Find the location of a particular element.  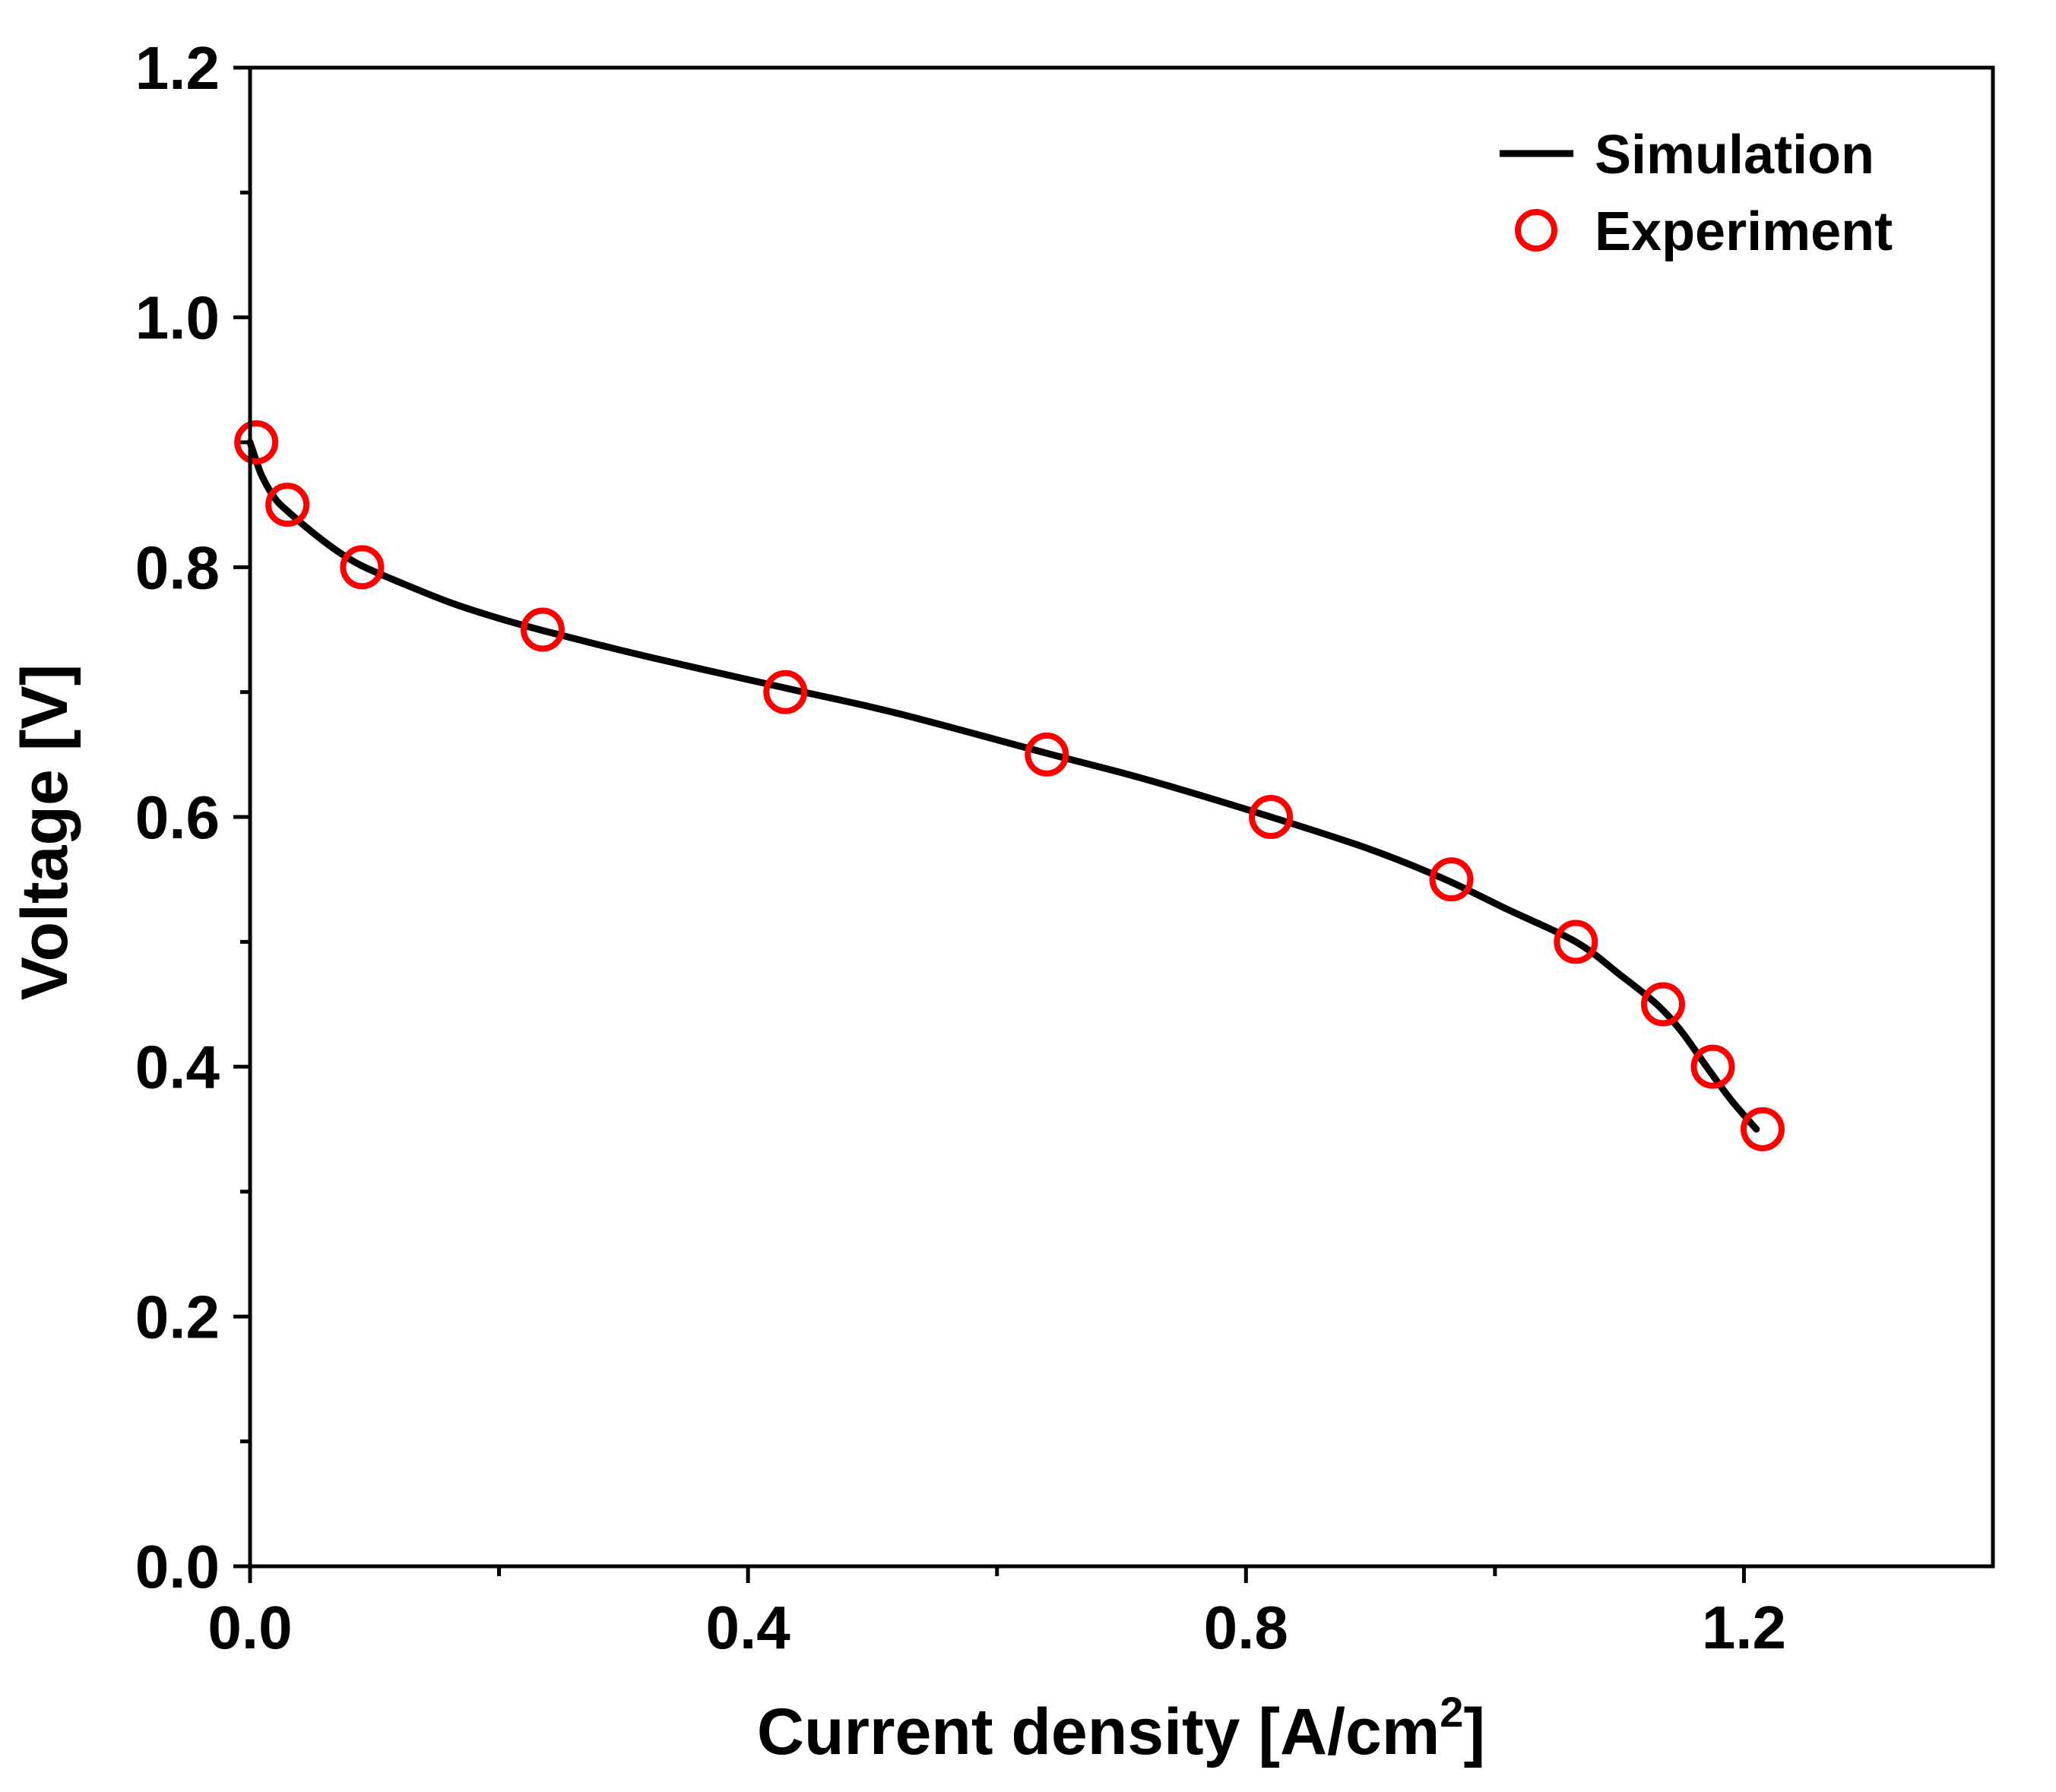

x-axis-title: Current density [A/cm2] is located at coordinates (1121, 1728).